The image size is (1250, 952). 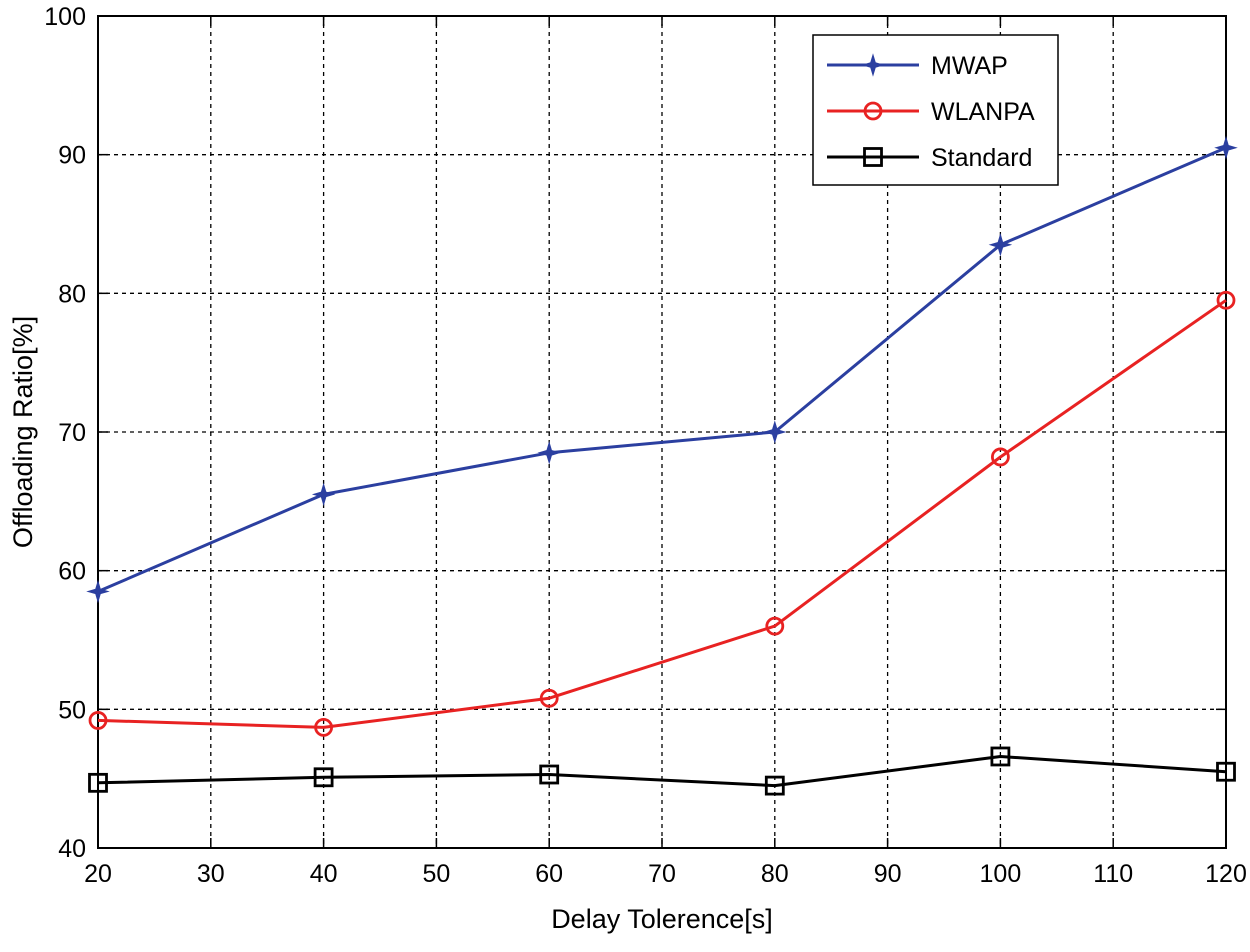 What do you see at coordinates (1001, 874) in the screenshot?
I see `x-tick-label: 100` at bounding box center [1001, 874].